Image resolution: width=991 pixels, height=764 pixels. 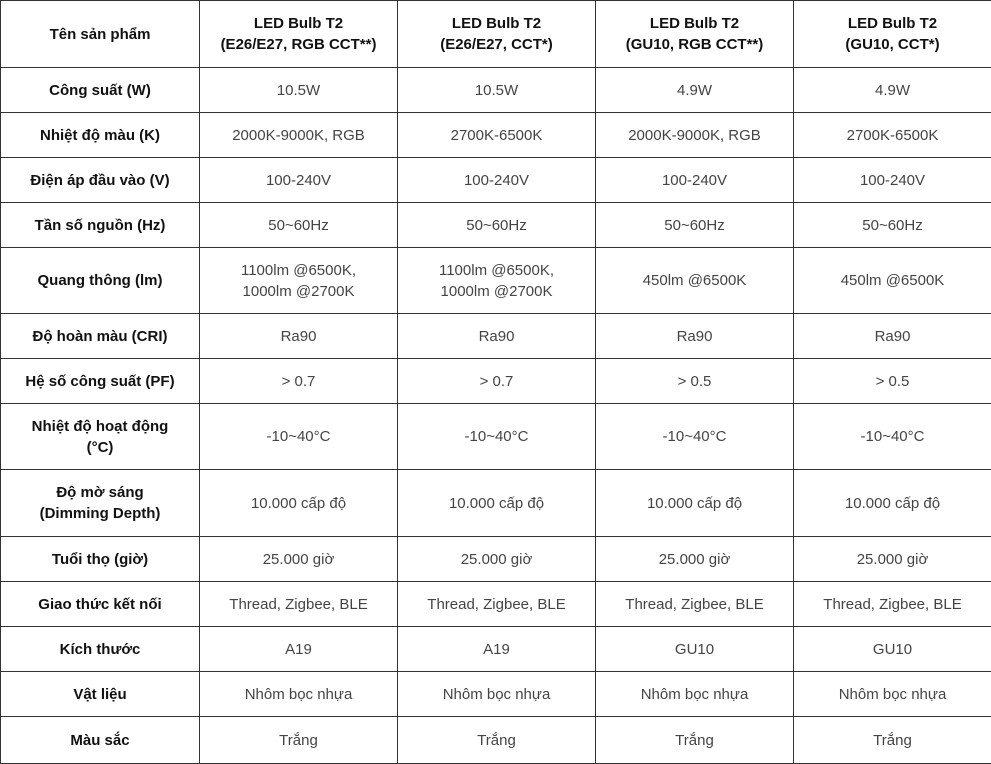 I want to click on table-cell: A19, so click(x=497, y=649).